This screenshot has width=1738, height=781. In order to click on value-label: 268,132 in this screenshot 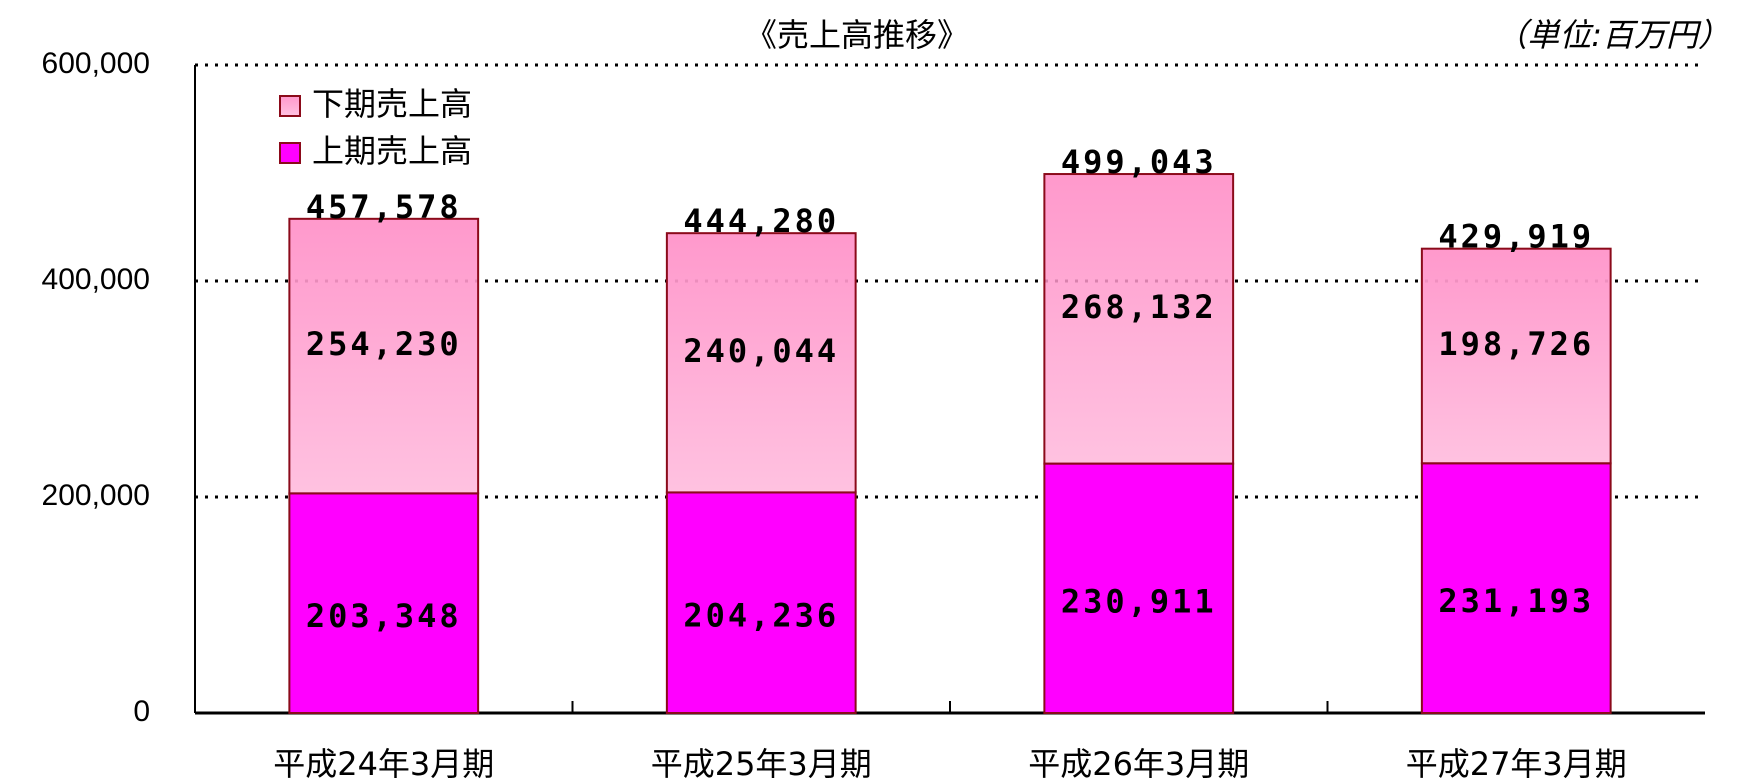, I will do `click(1139, 307)`.